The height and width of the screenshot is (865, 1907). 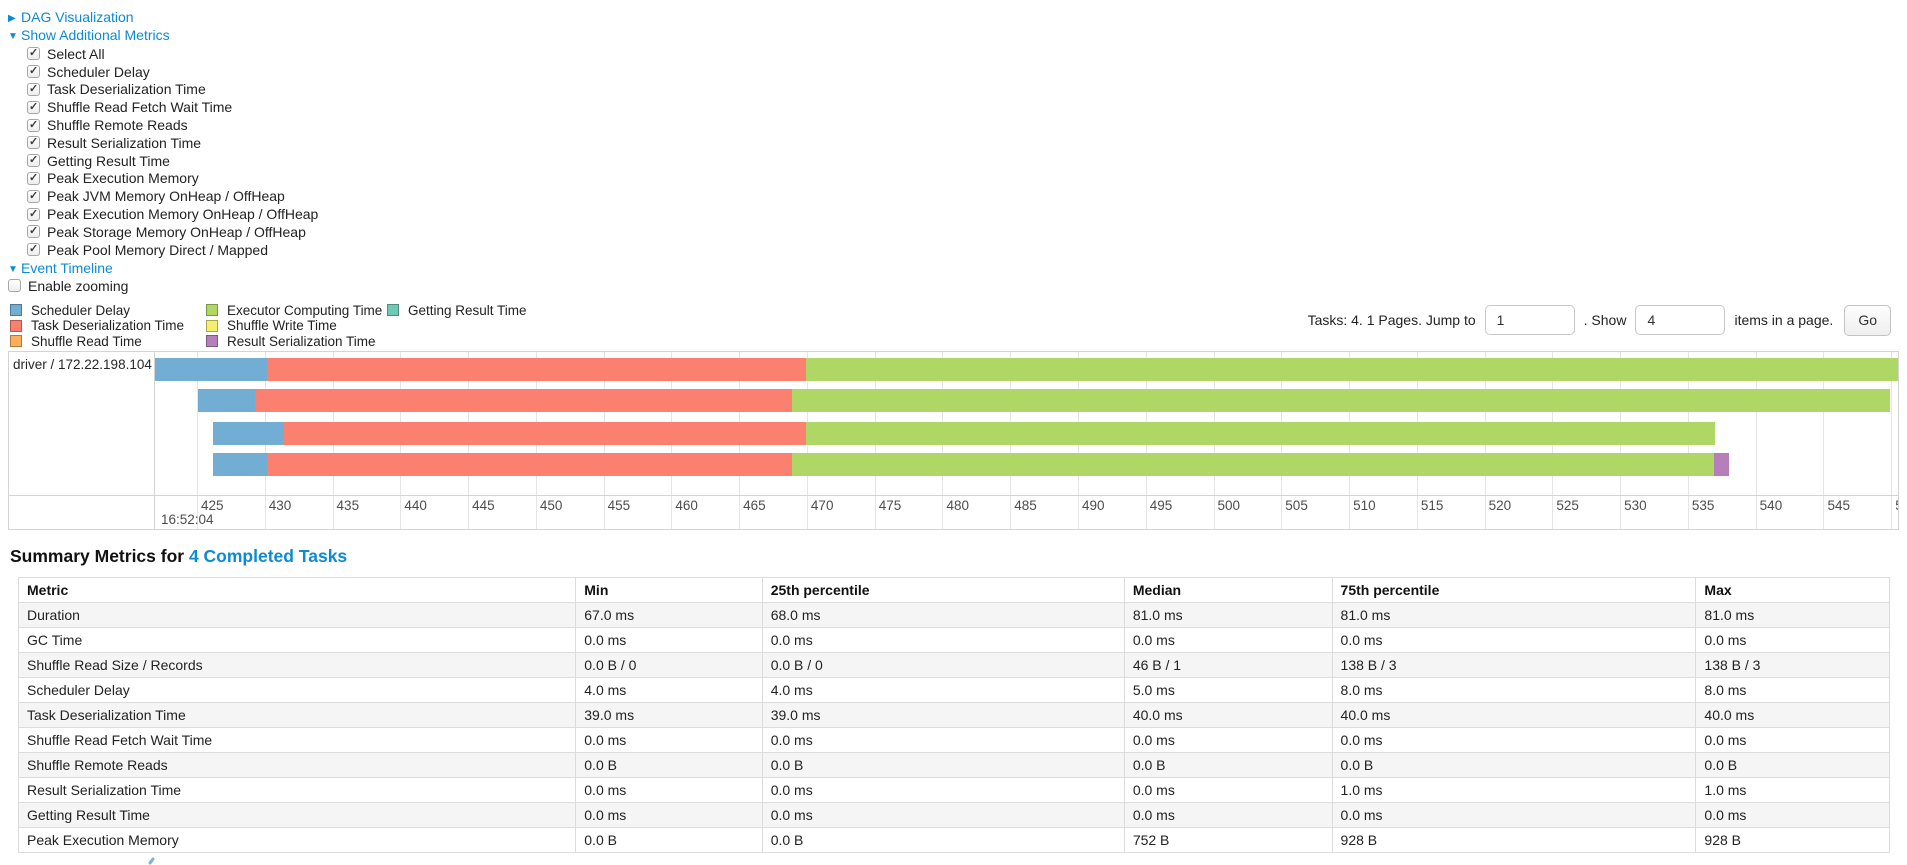 I want to click on checkbox-label: Peak Execution Memory OnHeap / OffHeap, so click(x=183, y=214).